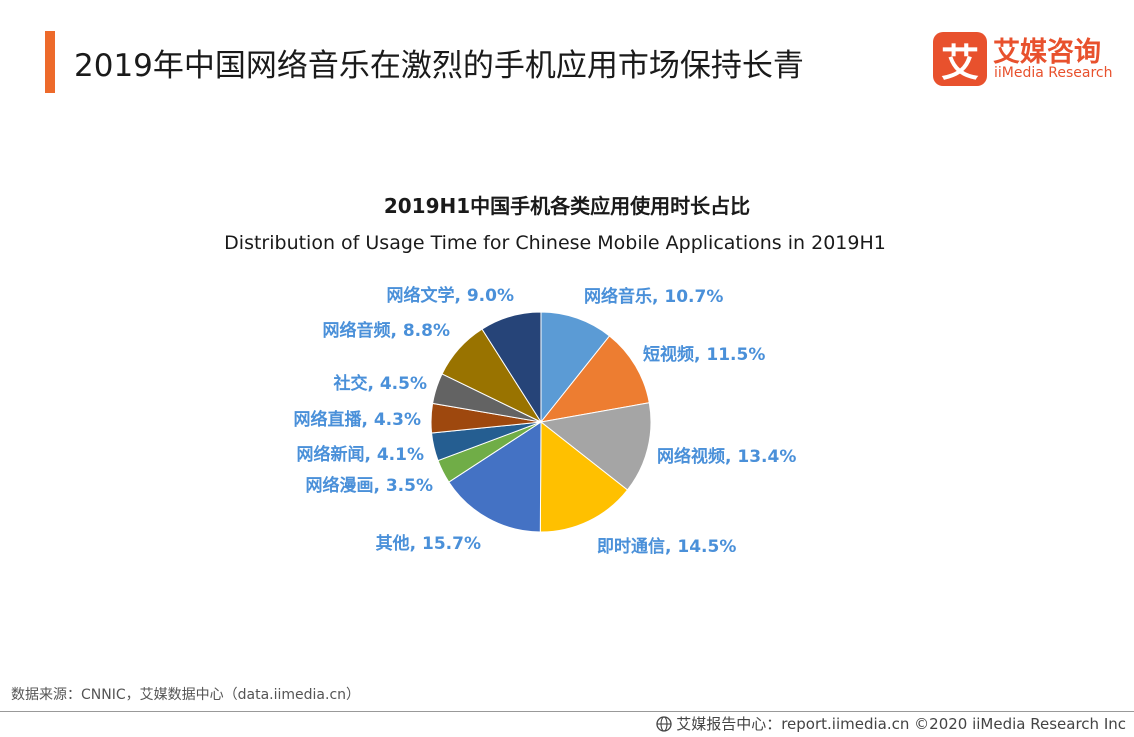 This screenshot has height=737, width=1134. What do you see at coordinates (386, 330) in the screenshot?
I see `pie-slice-label-9: 网络音频, 8.8%` at bounding box center [386, 330].